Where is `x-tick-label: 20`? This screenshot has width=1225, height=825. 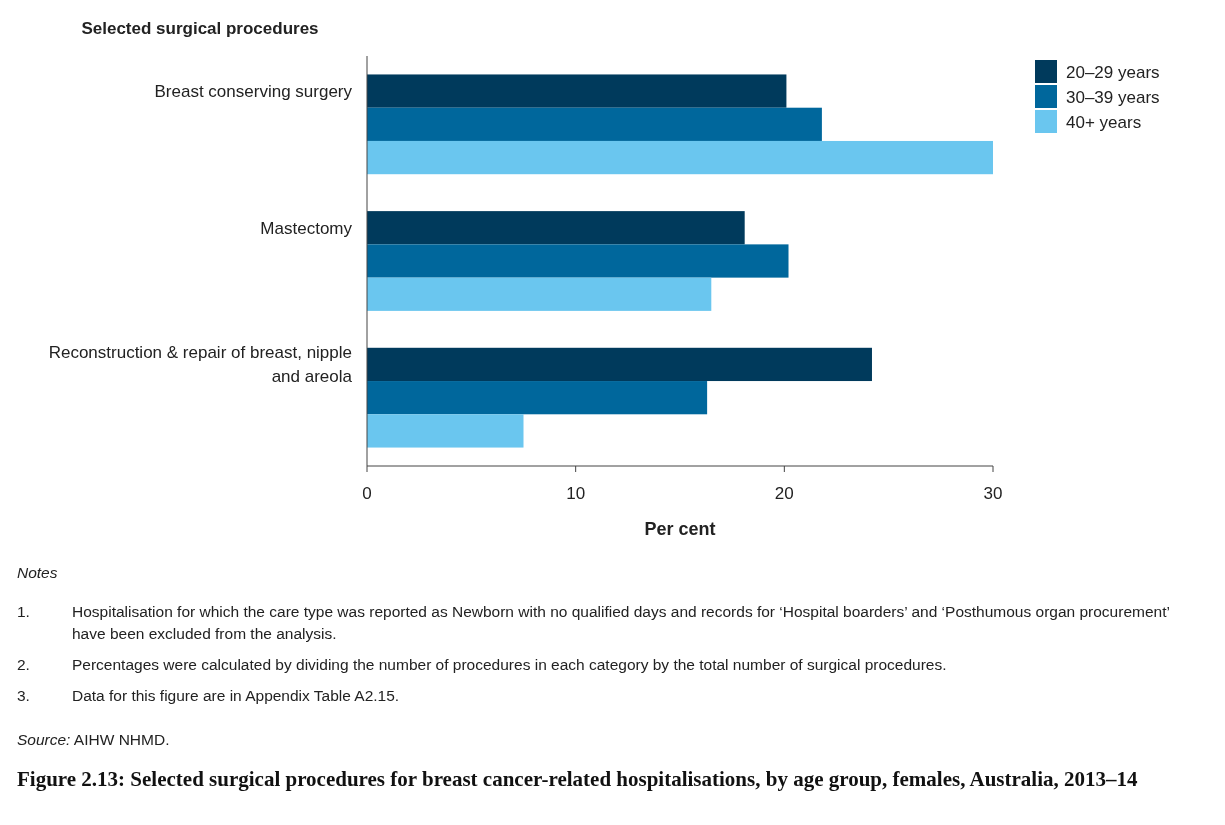
x-tick-label: 20 is located at coordinates (784, 493).